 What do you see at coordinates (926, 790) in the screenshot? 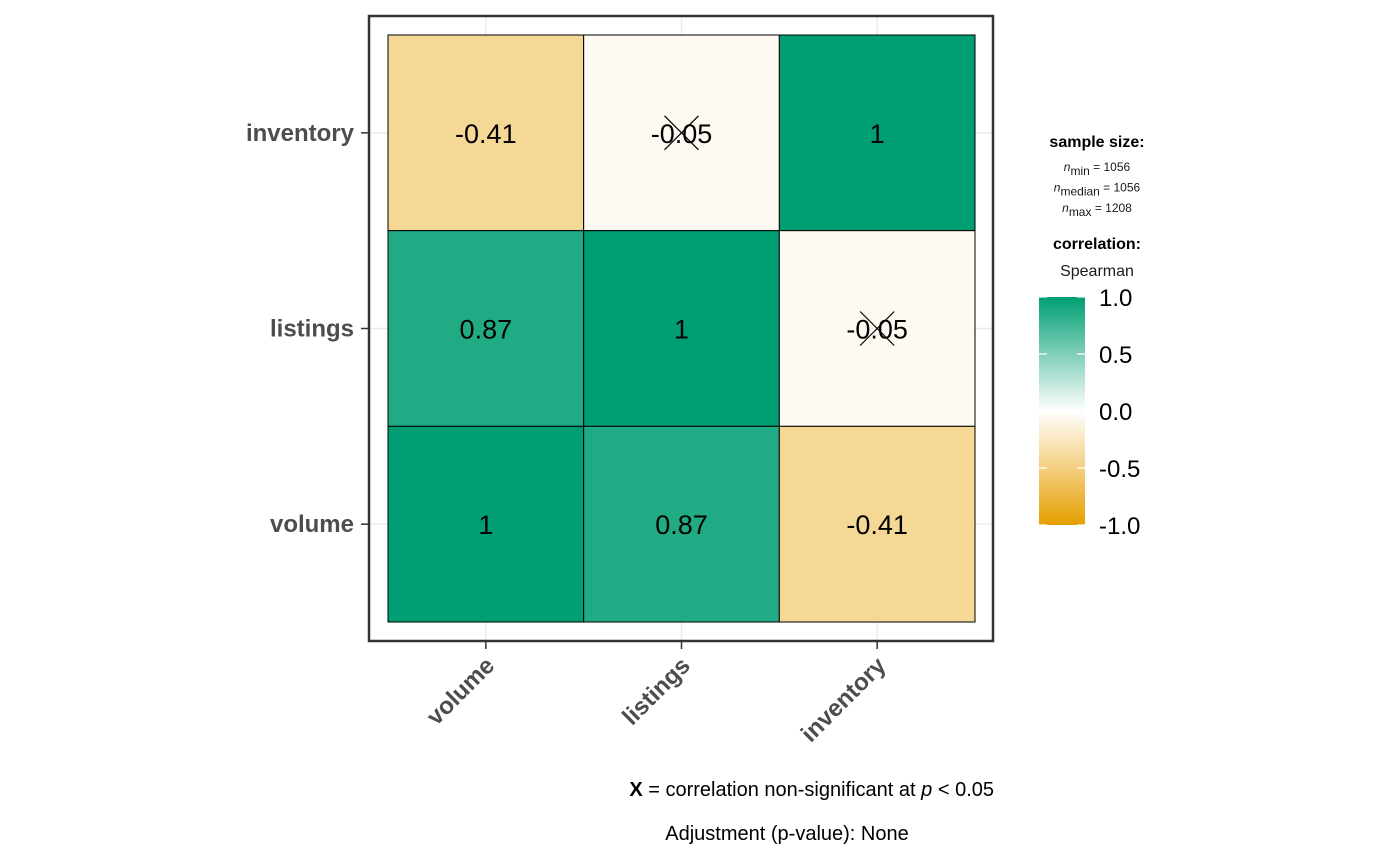
I see `caption-p-symbol: p` at bounding box center [926, 790].